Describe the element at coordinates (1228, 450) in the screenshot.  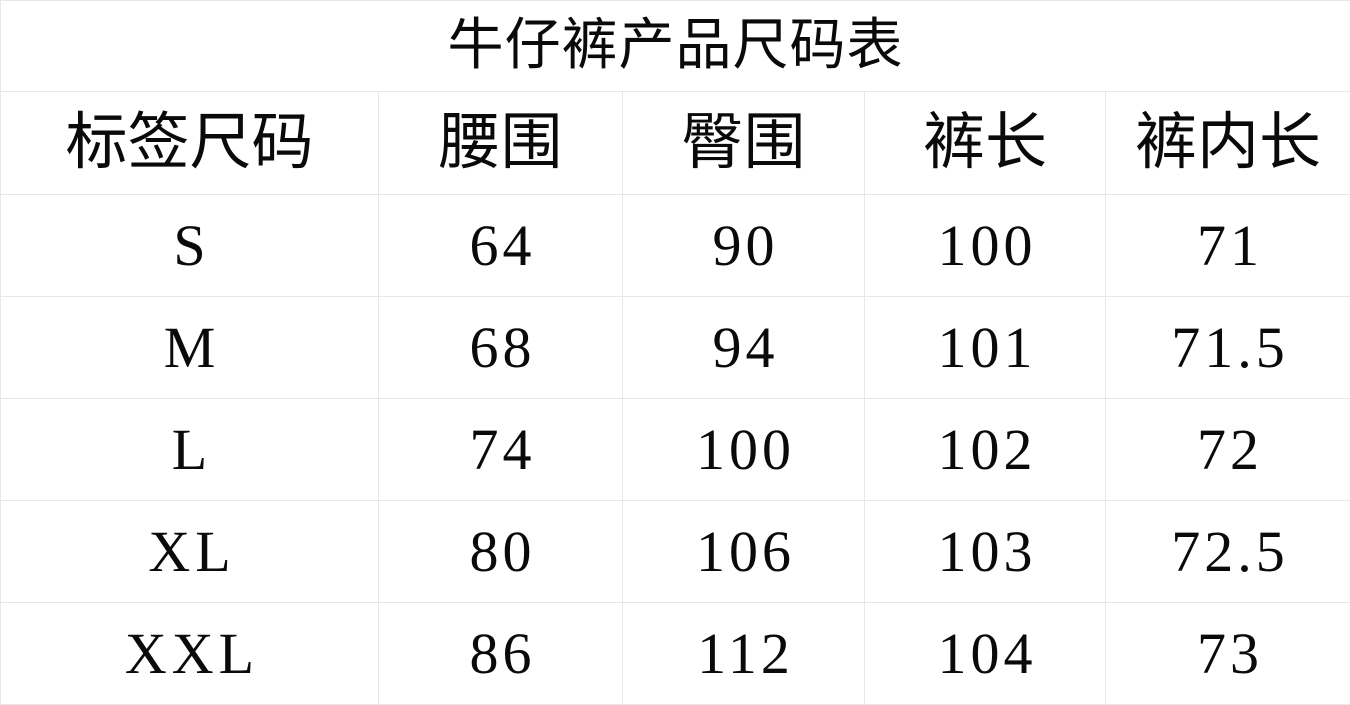
I see `cell-inseam: 72` at that location.